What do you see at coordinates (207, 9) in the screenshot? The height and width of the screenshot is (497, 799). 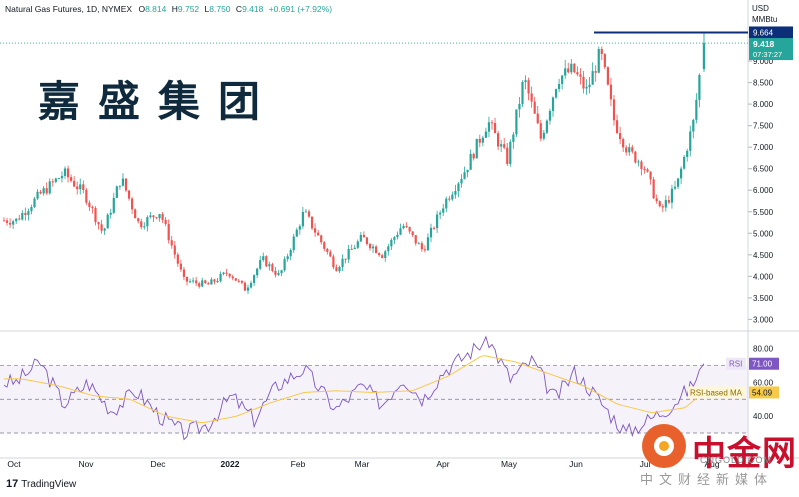 I see `low-label: L` at bounding box center [207, 9].